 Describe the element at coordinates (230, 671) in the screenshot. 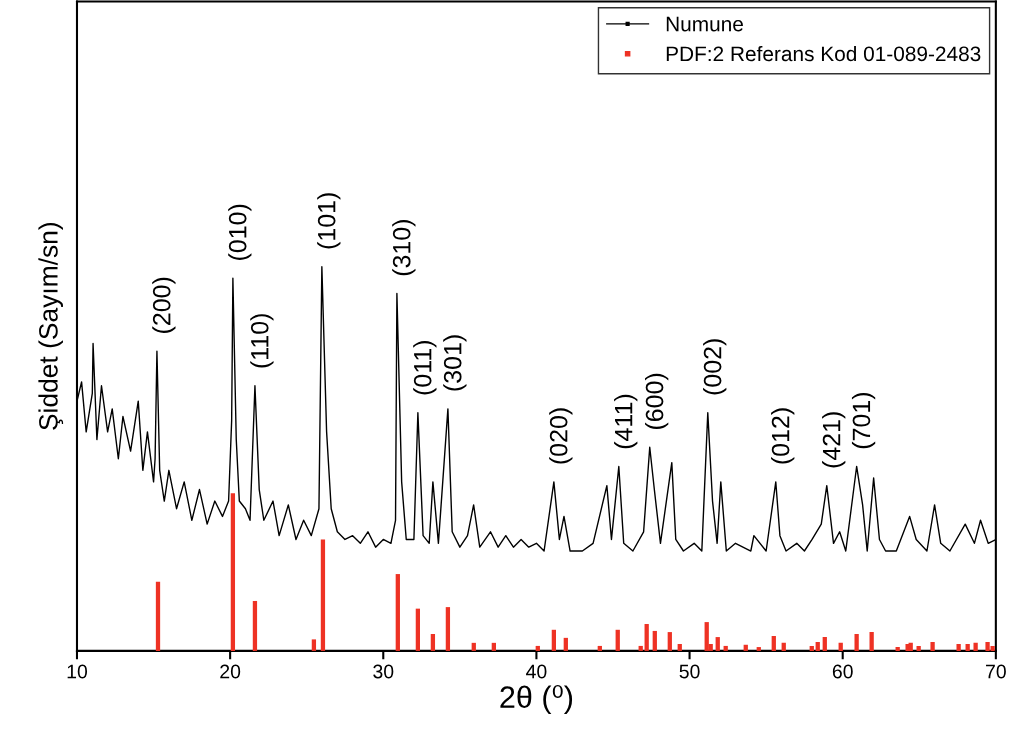

I see `x-tick-label: 20` at that location.